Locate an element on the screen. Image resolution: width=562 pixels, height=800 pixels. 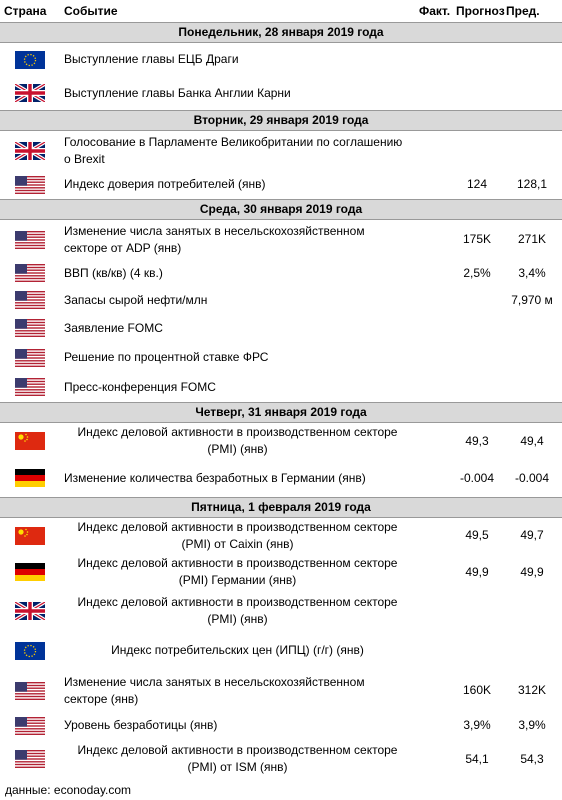
day-row: Вторник, 29 января 2019 года is located at coordinates (281, 120).